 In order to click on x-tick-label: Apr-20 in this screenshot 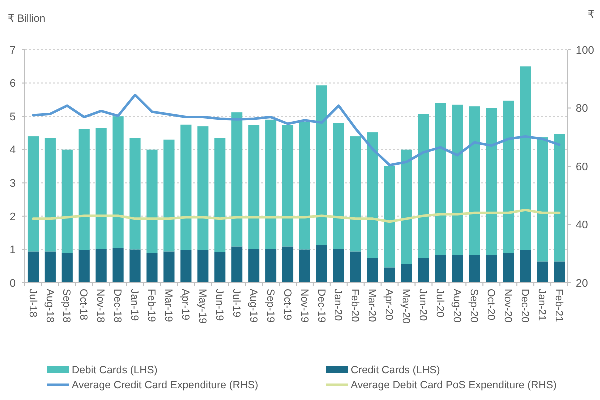, I will do `click(389, 305)`.